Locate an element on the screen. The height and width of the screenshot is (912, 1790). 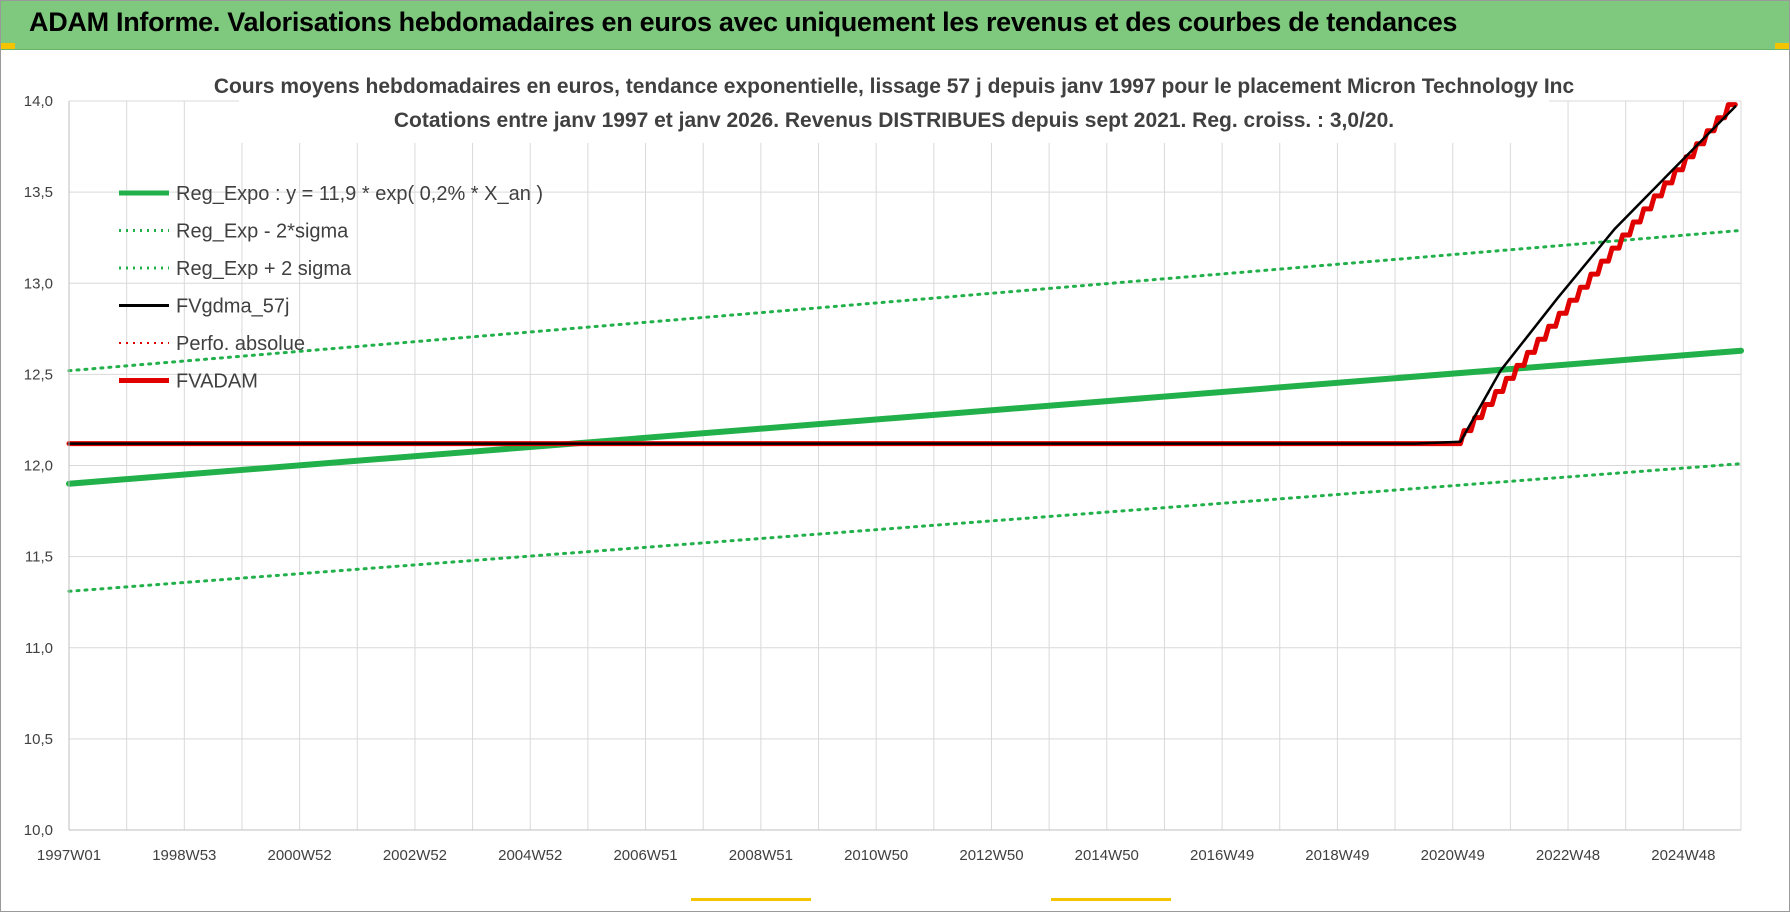
legend-label: FVADAM is located at coordinates (217, 382).